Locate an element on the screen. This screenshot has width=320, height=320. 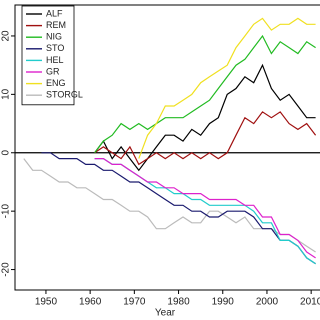
y-tick-label: 0 is located at coordinates (6, 153).